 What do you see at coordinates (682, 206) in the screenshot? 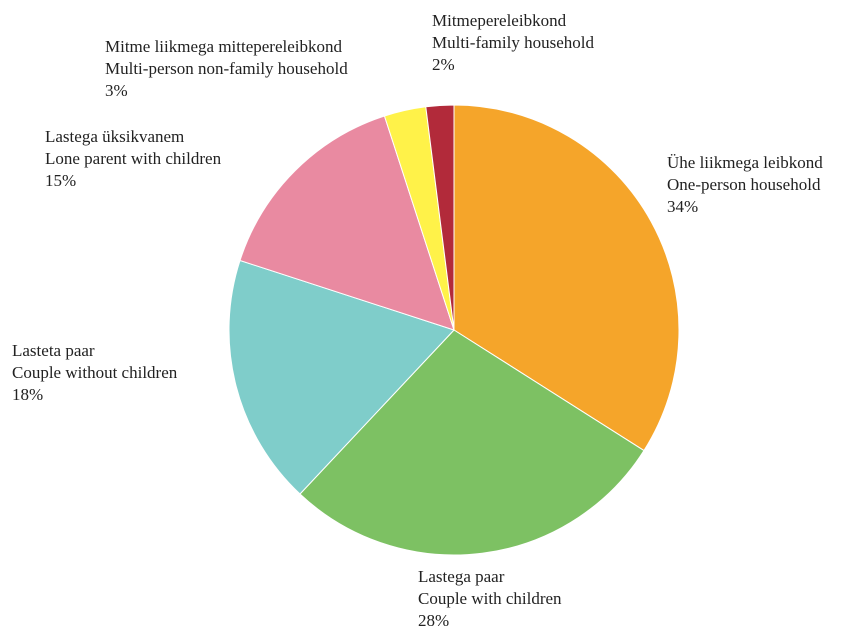
I see `slice-value-label: 34%` at bounding box center [682, 206].